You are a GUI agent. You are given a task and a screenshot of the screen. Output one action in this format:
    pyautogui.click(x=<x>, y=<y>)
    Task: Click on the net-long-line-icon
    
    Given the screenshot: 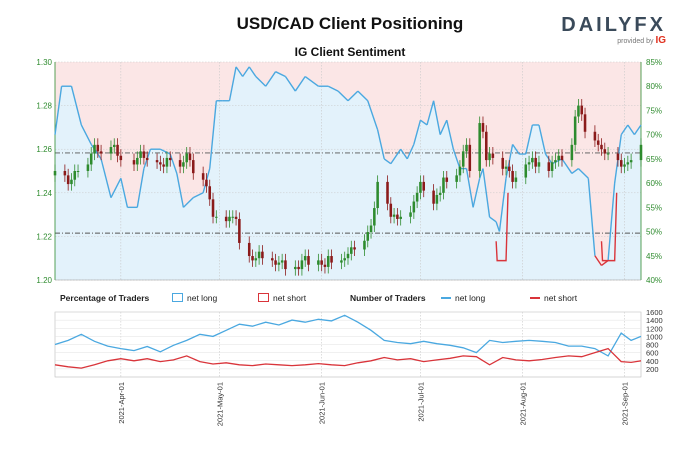 What is the action you would take?
    pyautogui.click(x=446, y=298)
    